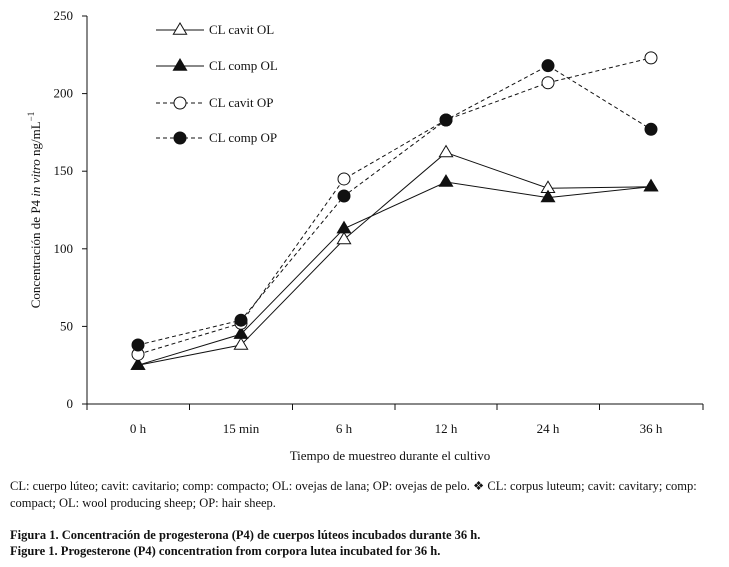 This screenshot has width=729, height=567. Describe the element at coordinates (241, 29) in the screenshot. I see `legend-label: CL cavit OL` at that location.